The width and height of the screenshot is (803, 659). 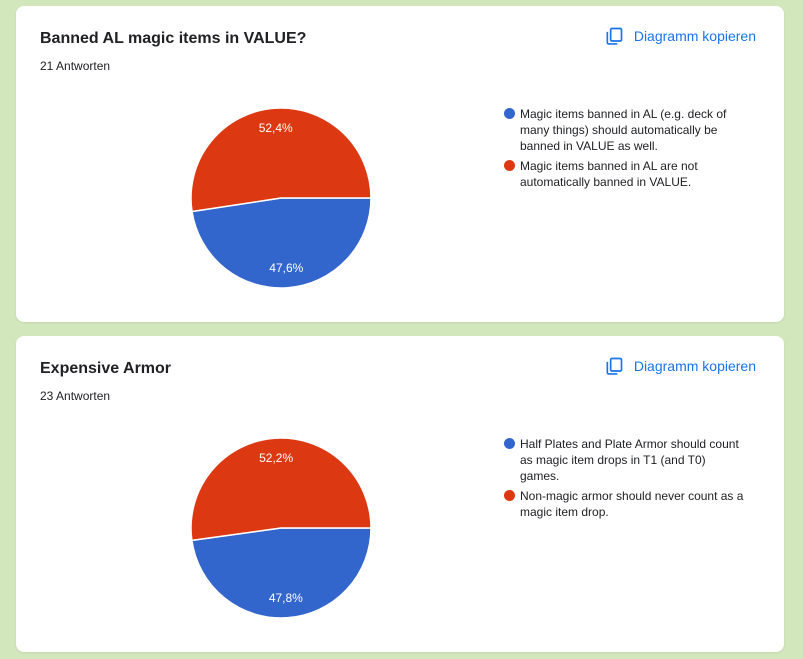 What do you see at coordinates (75, 66) in the screenshot?
I see `response-count: 21 Antworten` at bounding box center [75, 66].